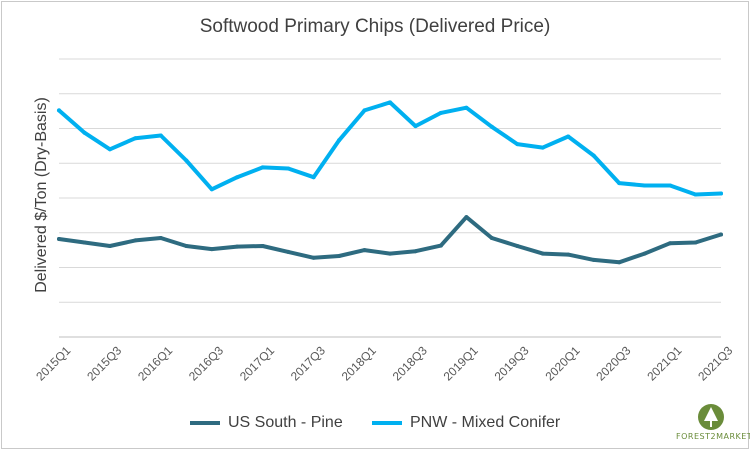 This screenshot has height=450, width=750. I want to click on forest2market-logo: FOREST2MARKET, so click(713, 424).